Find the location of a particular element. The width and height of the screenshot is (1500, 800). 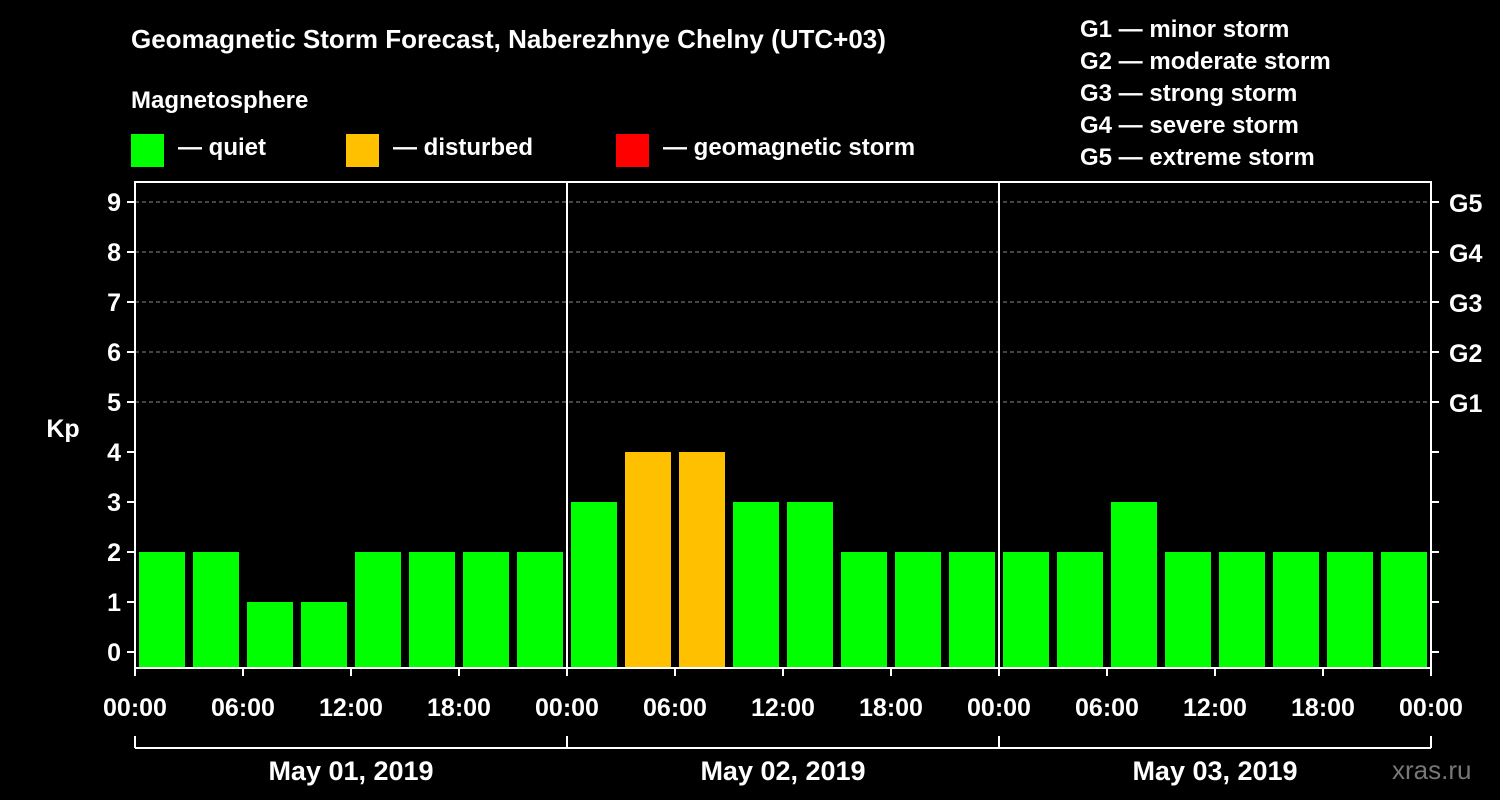

storm-scale-g1: G1 — minor storm is located at coordinates (1185, 29).